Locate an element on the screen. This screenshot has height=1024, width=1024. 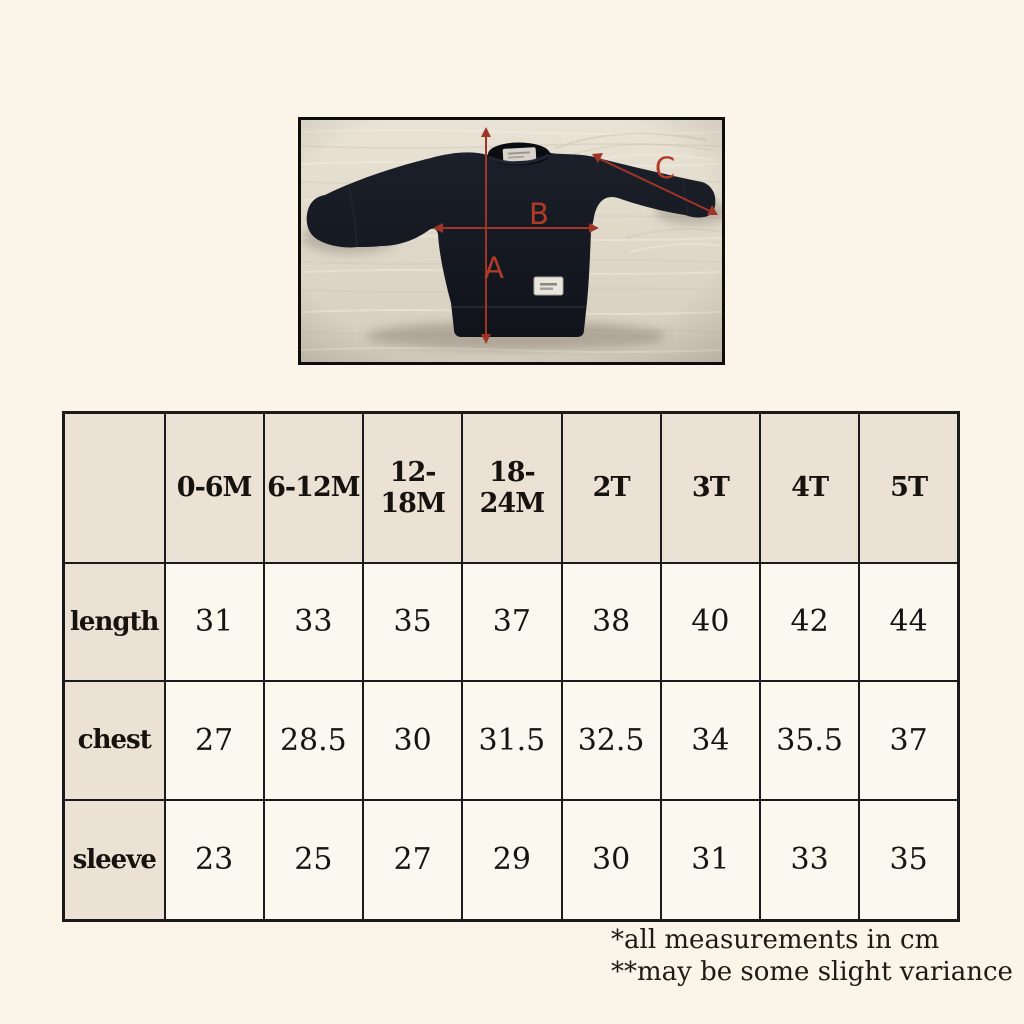
size-column-header: 5T is located at coordinates (909, 487).